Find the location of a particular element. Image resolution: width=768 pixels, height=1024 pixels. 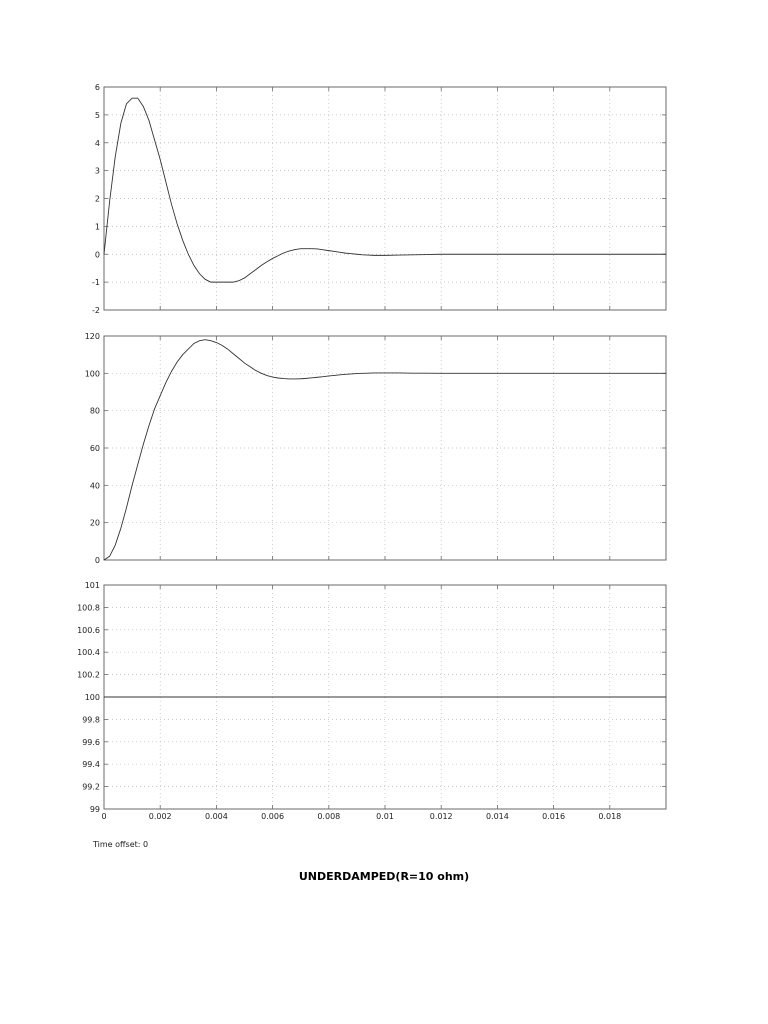

y-tick-label: 60 is located at coordinates (95, 448).